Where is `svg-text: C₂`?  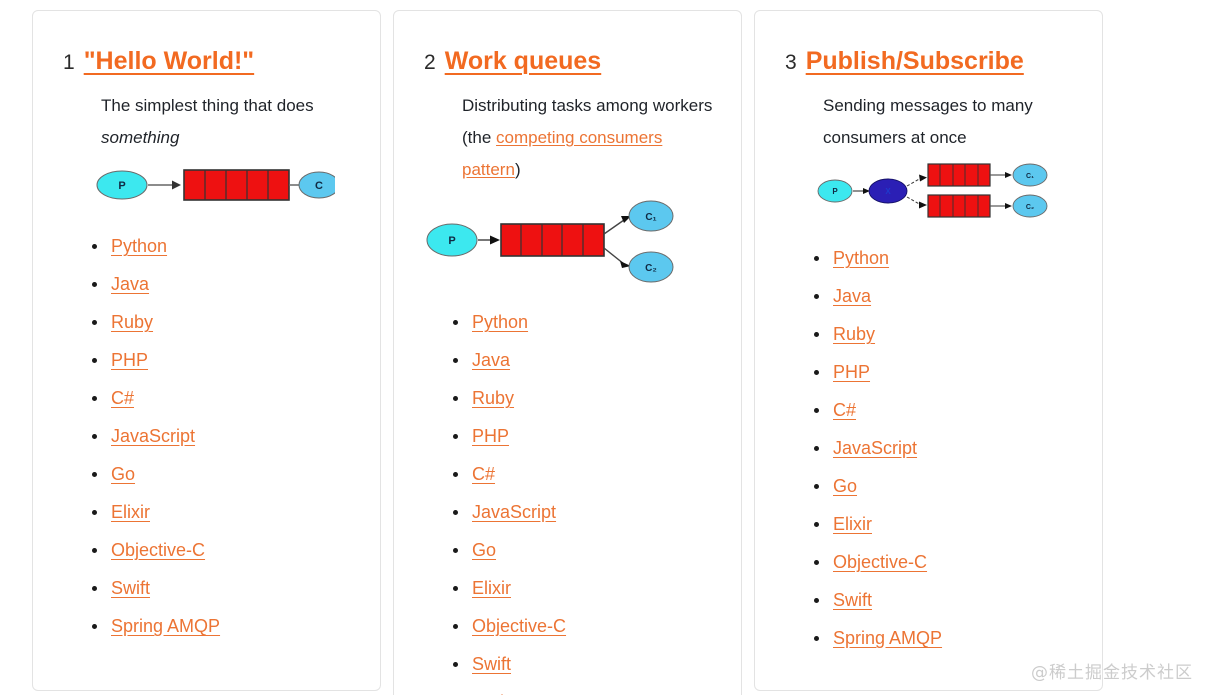
svg-text: C₂ is located at coordinates (651, 268).